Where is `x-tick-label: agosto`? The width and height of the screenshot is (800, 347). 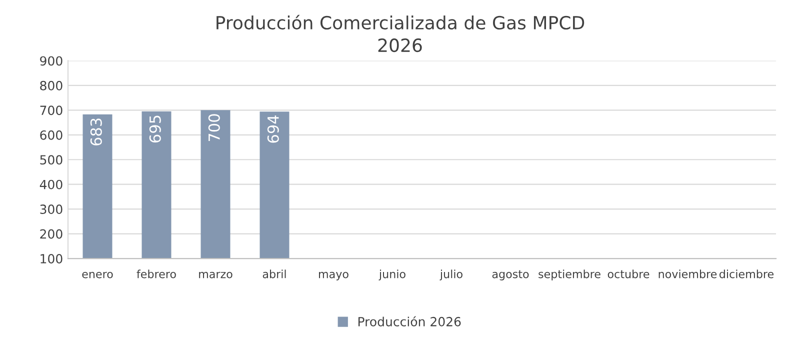 x-tick-label: agosto is located at coordinates (510, 275).